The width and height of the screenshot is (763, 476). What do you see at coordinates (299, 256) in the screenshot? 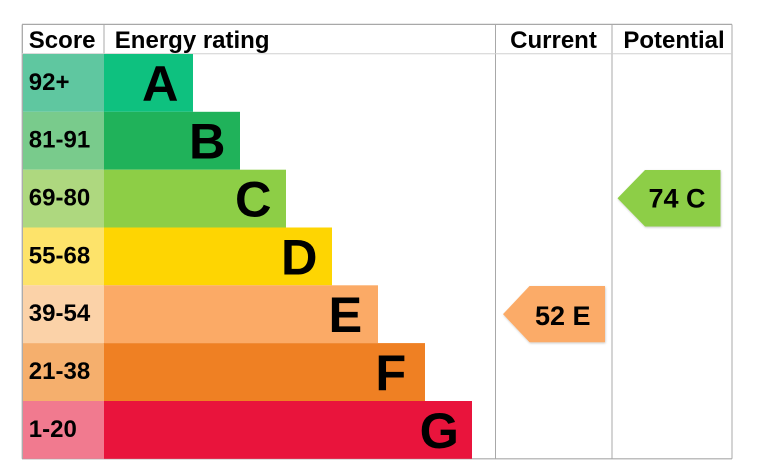
I see `svg-text: D` at bounding box center [299, 256].